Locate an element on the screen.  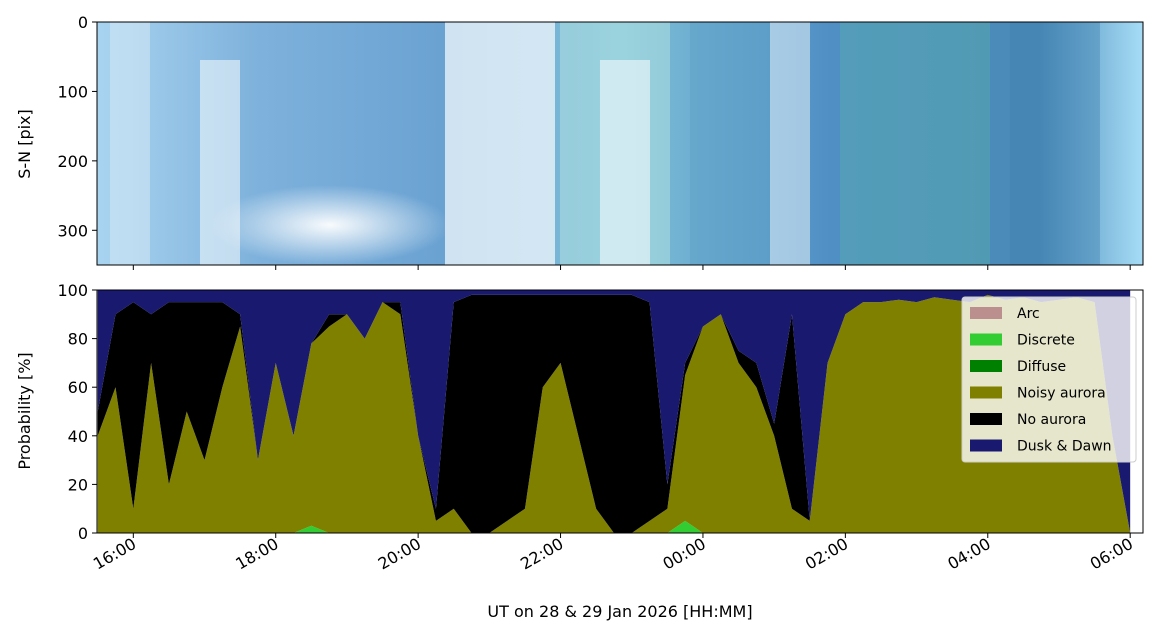
y-tick-label: 80 is located at coordinates (78, 339).